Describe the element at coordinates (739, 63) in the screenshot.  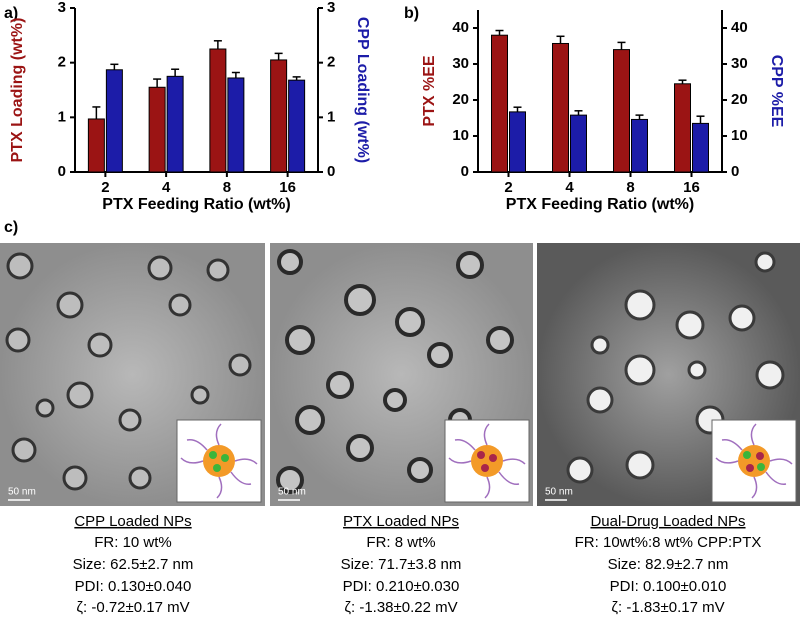
I see `y2-tick-label: 30` at that location.